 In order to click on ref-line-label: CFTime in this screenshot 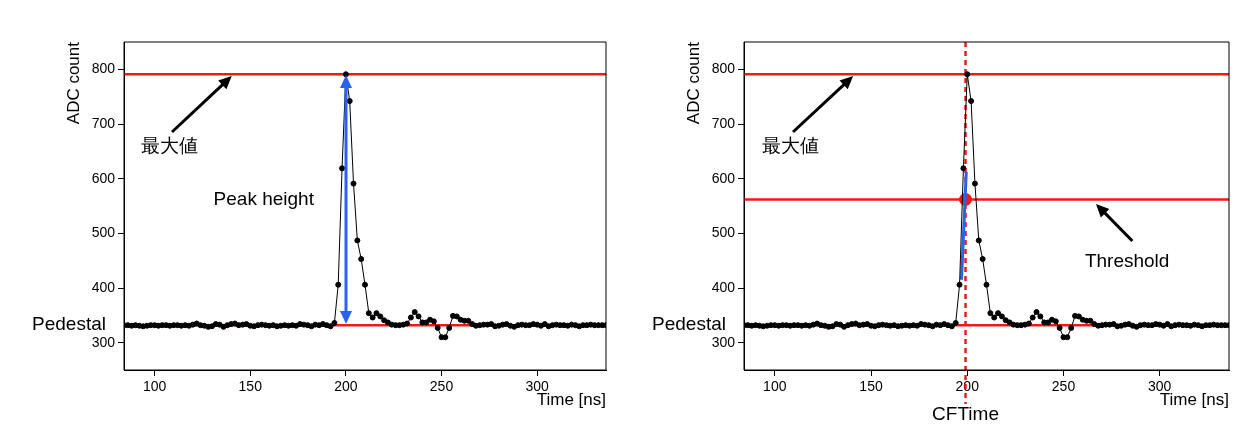, I will do `click(965, 414)`.